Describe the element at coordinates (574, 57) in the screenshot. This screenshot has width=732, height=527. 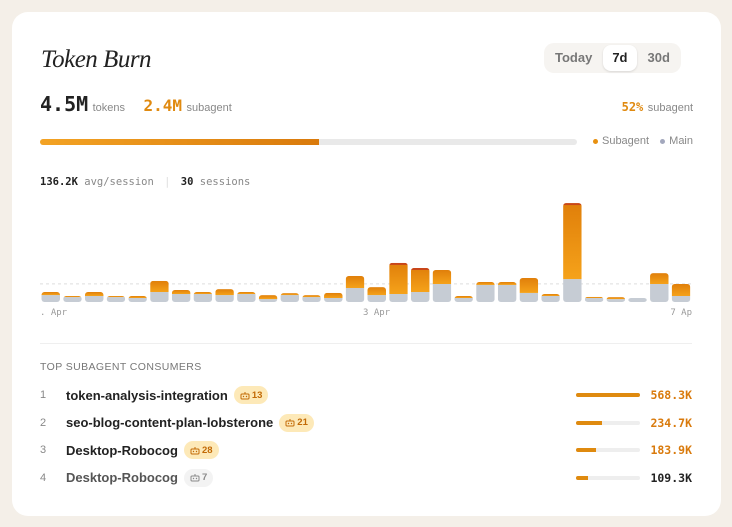
I see `range-today: Today` at that location.